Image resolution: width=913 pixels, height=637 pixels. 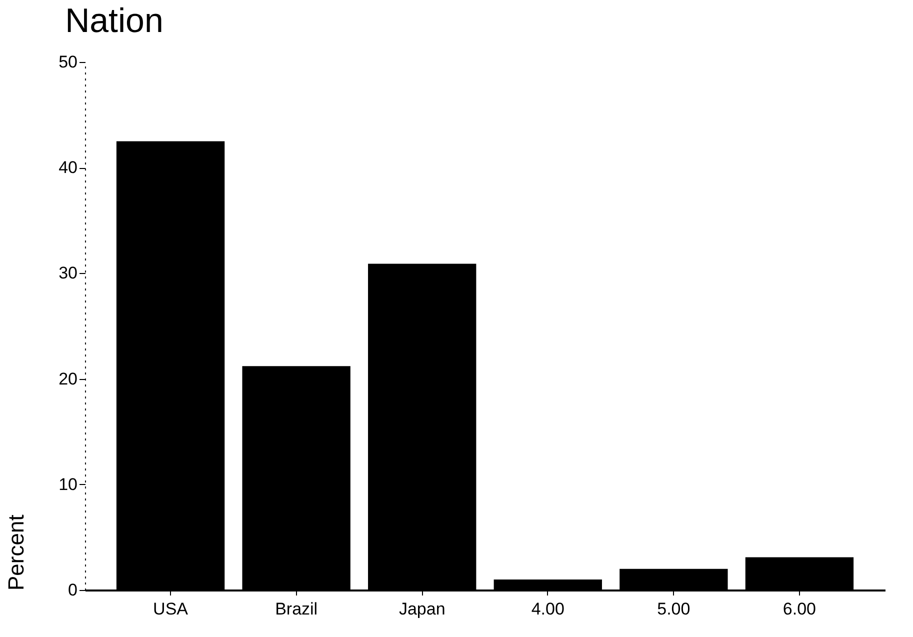 What do you see at coordinates (68, 378) in the screenshot?
I see `y-tick-label: 20` at bounding box center [68, 378].